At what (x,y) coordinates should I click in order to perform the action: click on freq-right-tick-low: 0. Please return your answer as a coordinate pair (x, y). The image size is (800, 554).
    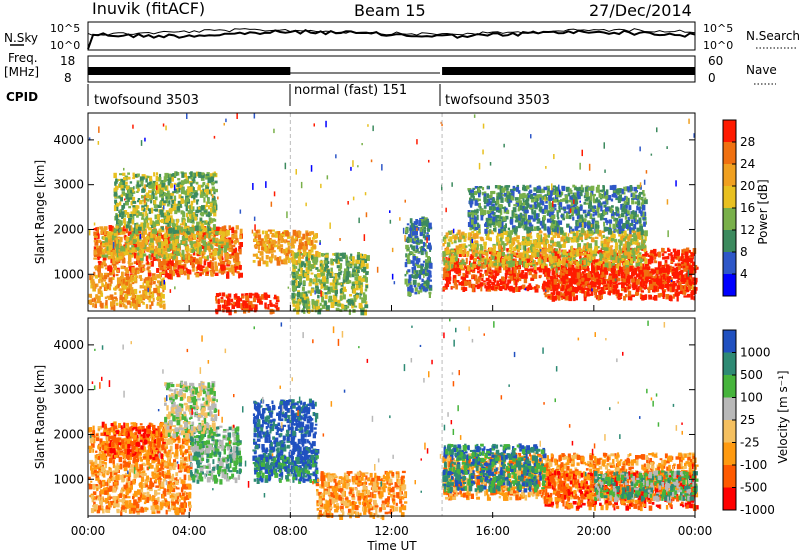
    Looking at the image, I should click on (712, 78).